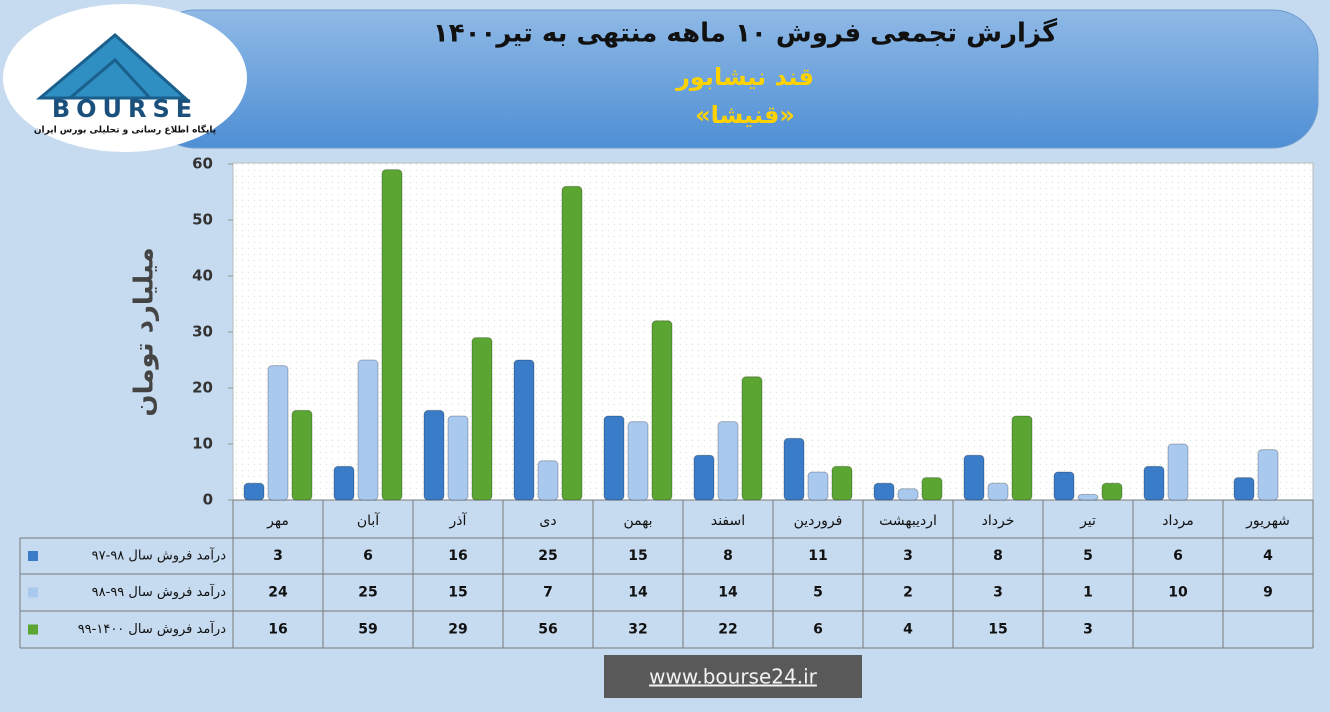 This screenshot has width=1330, height=712. I want to click on table-value: 32, so click(637, 630).